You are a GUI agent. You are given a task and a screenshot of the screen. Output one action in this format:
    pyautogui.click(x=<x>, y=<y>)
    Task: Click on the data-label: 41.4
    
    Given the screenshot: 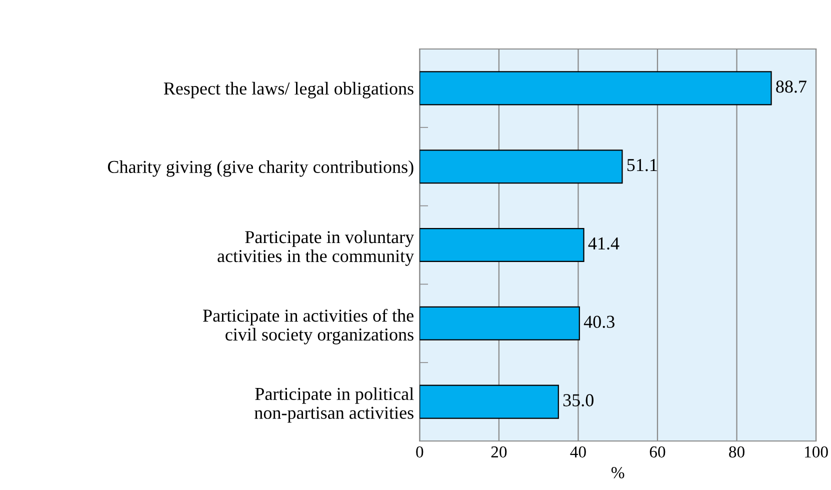 What is the action you would take?
    pyautogui.click(x=604, y=243)
    